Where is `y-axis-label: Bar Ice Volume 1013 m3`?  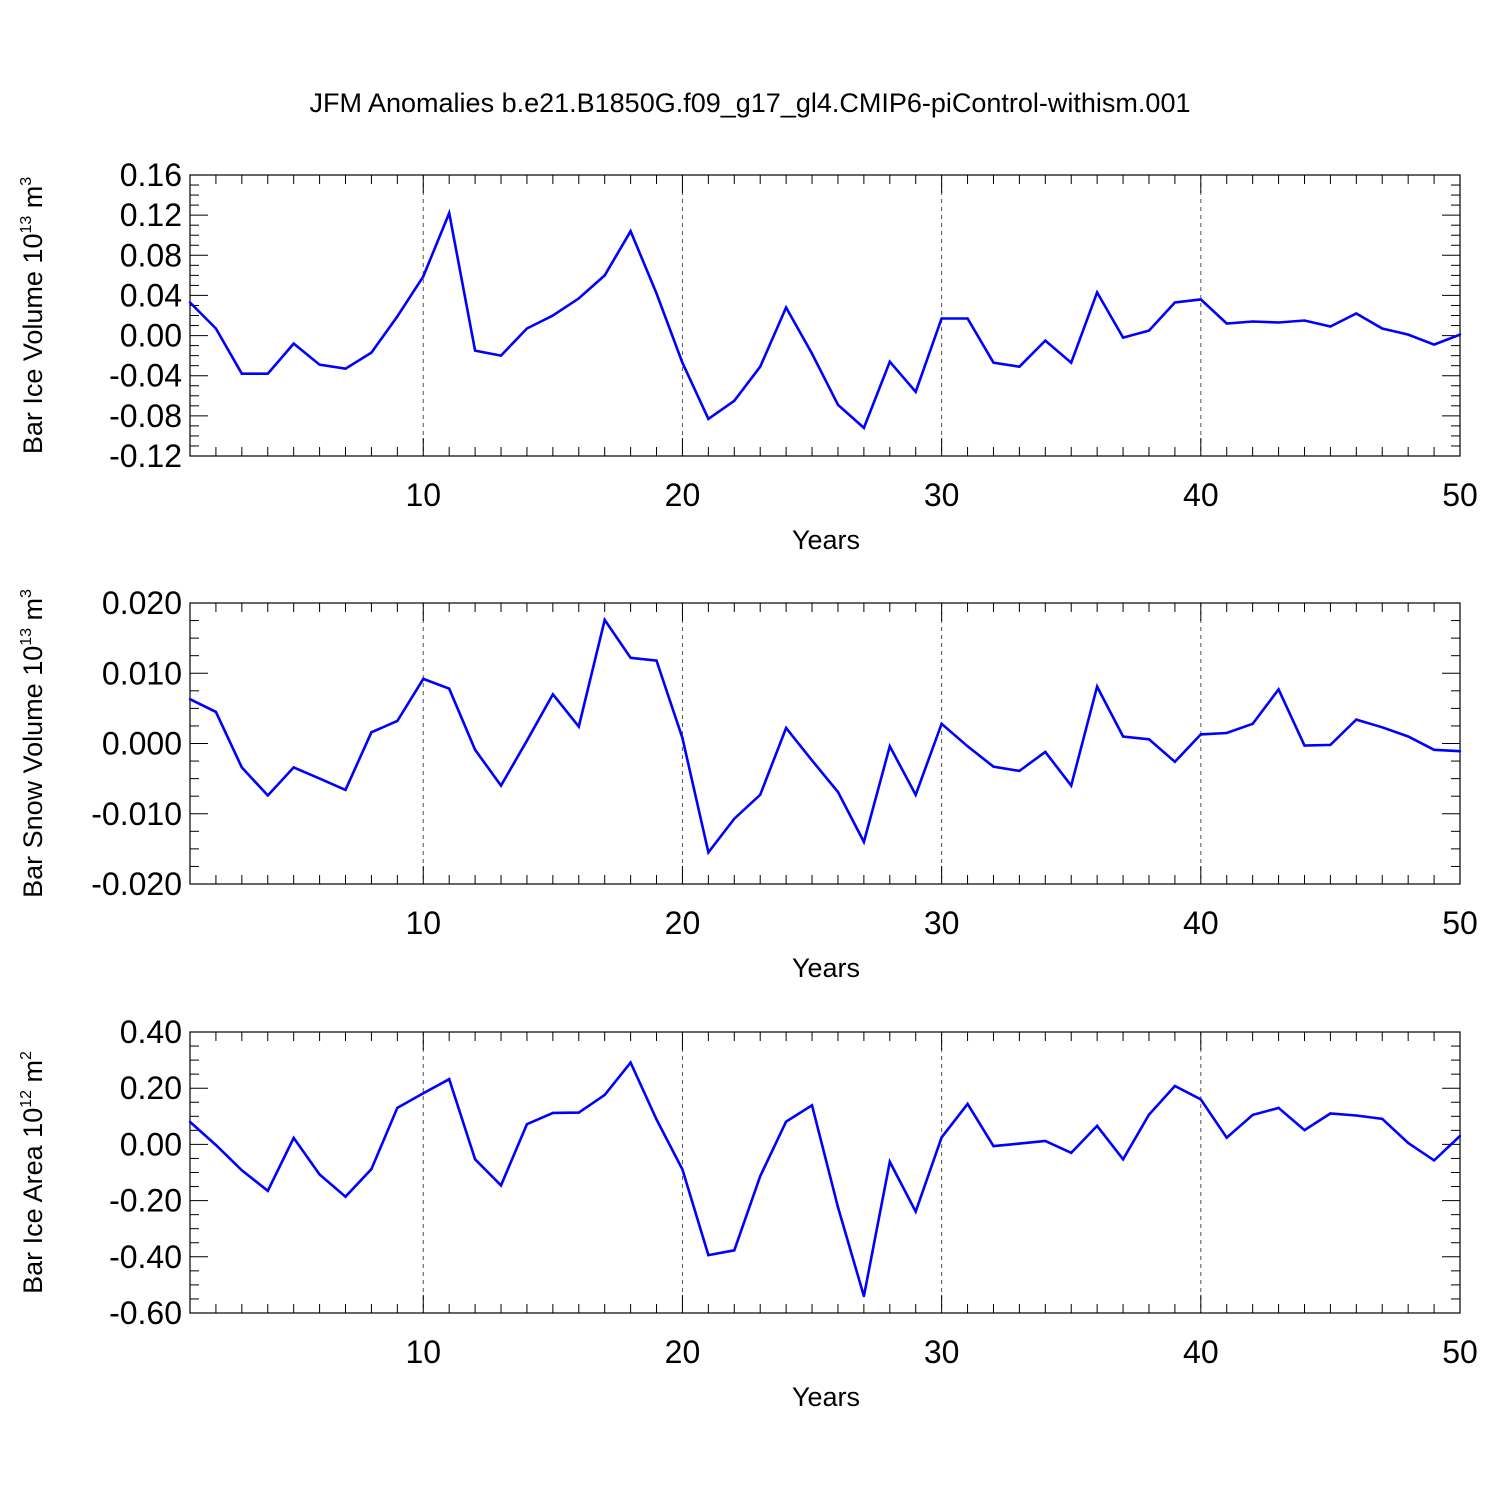
y-axis-label: Bar Ice Volume 1013 m3 is located at coordinates (33, 315).